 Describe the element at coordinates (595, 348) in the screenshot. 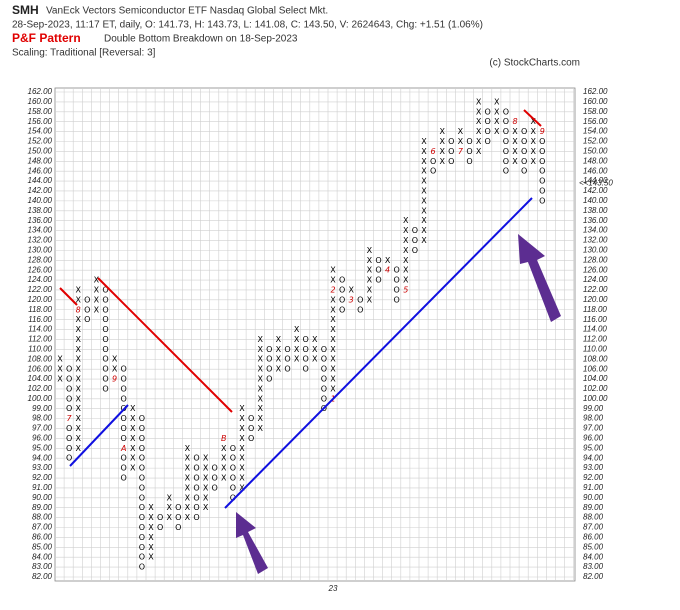

I see `y-tick-label-right: 110.00` at that location.